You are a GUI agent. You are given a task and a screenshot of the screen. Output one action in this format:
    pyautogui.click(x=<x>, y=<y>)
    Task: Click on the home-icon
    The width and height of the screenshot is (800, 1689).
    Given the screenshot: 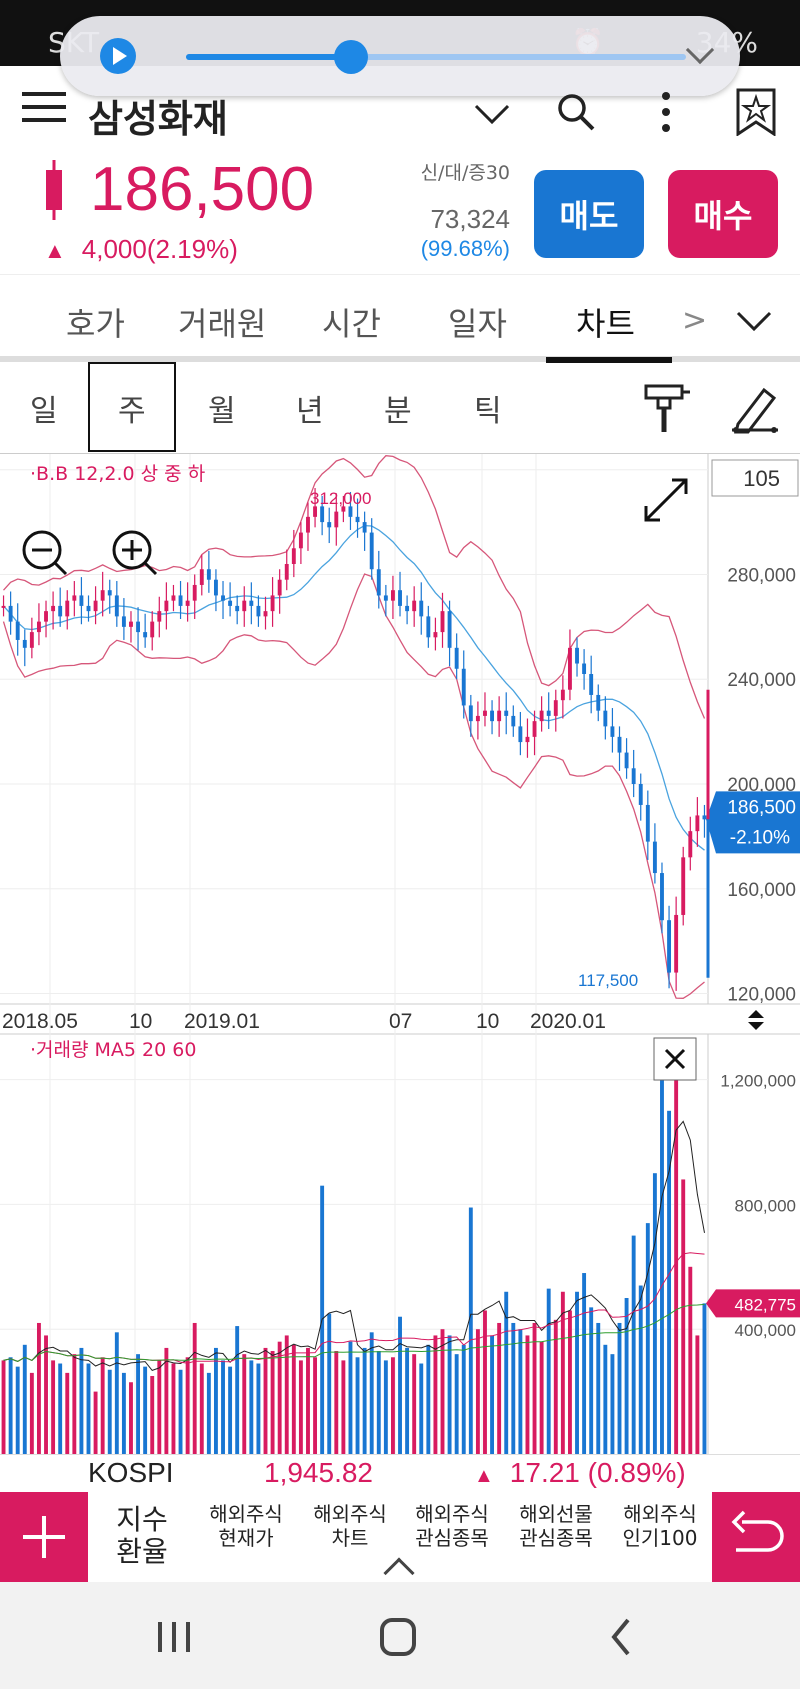 What is the action you would take?
    pyautogui.click(x=398, y=1637)
    